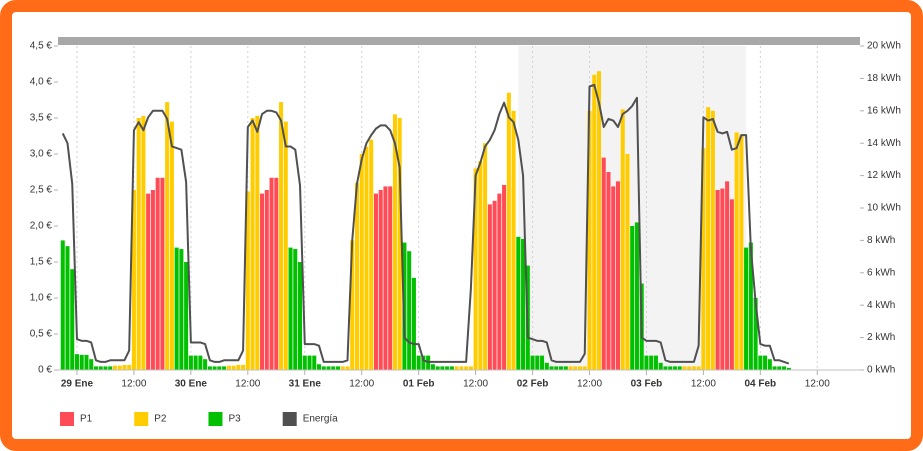 This screenshot has width=923, height=451. What do you see at coordinates (884, 46) in the screenshot?
I see `y2-tick-label: 20 kWh` at bounding box center [884, 46].